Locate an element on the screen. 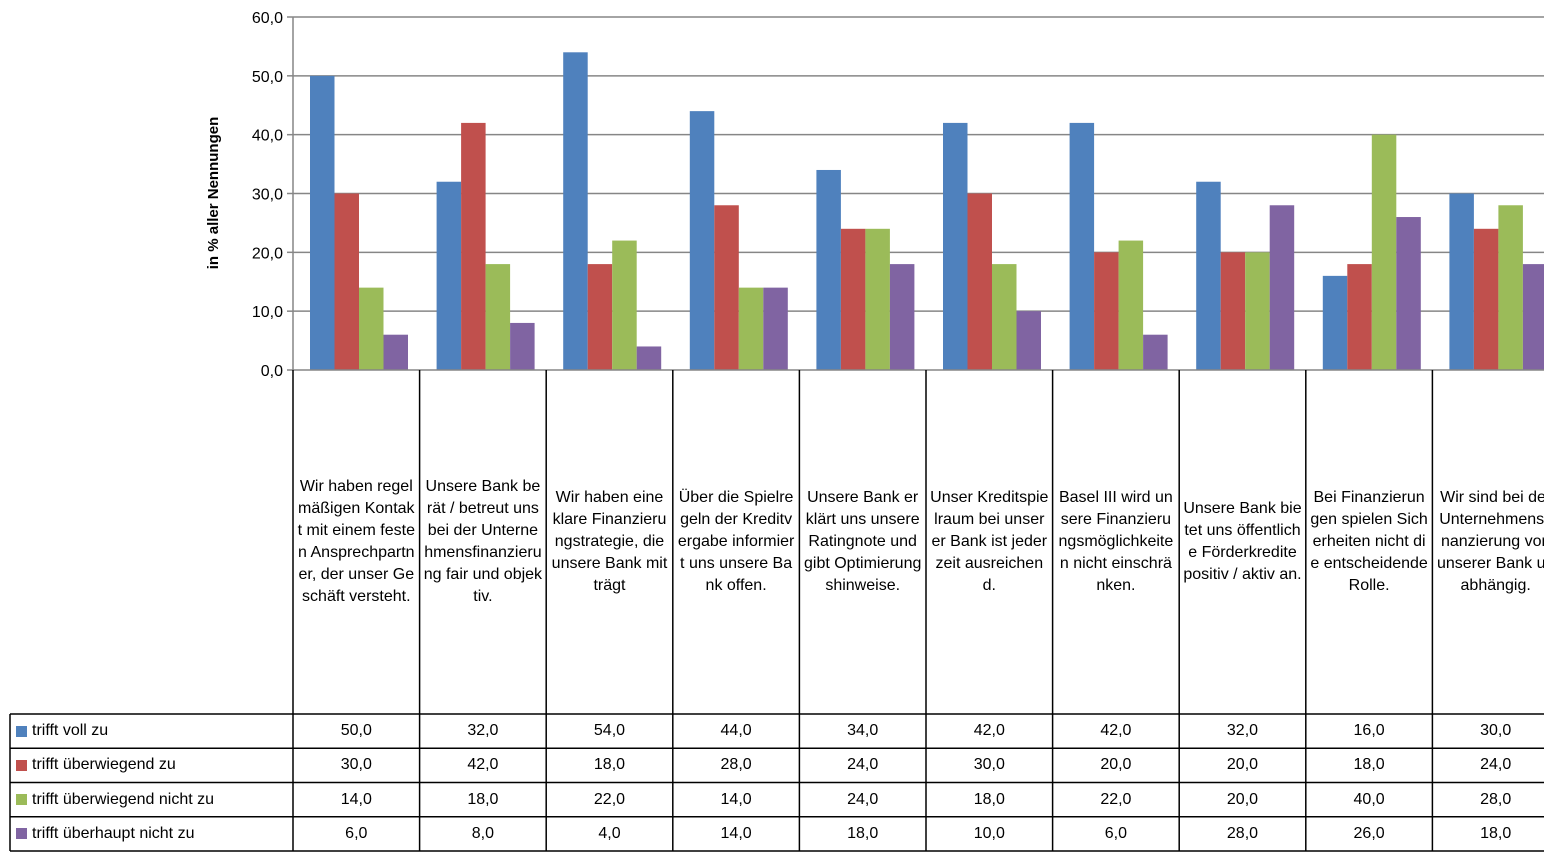  table-value: 54,0 is located at coordinates (609, 731).